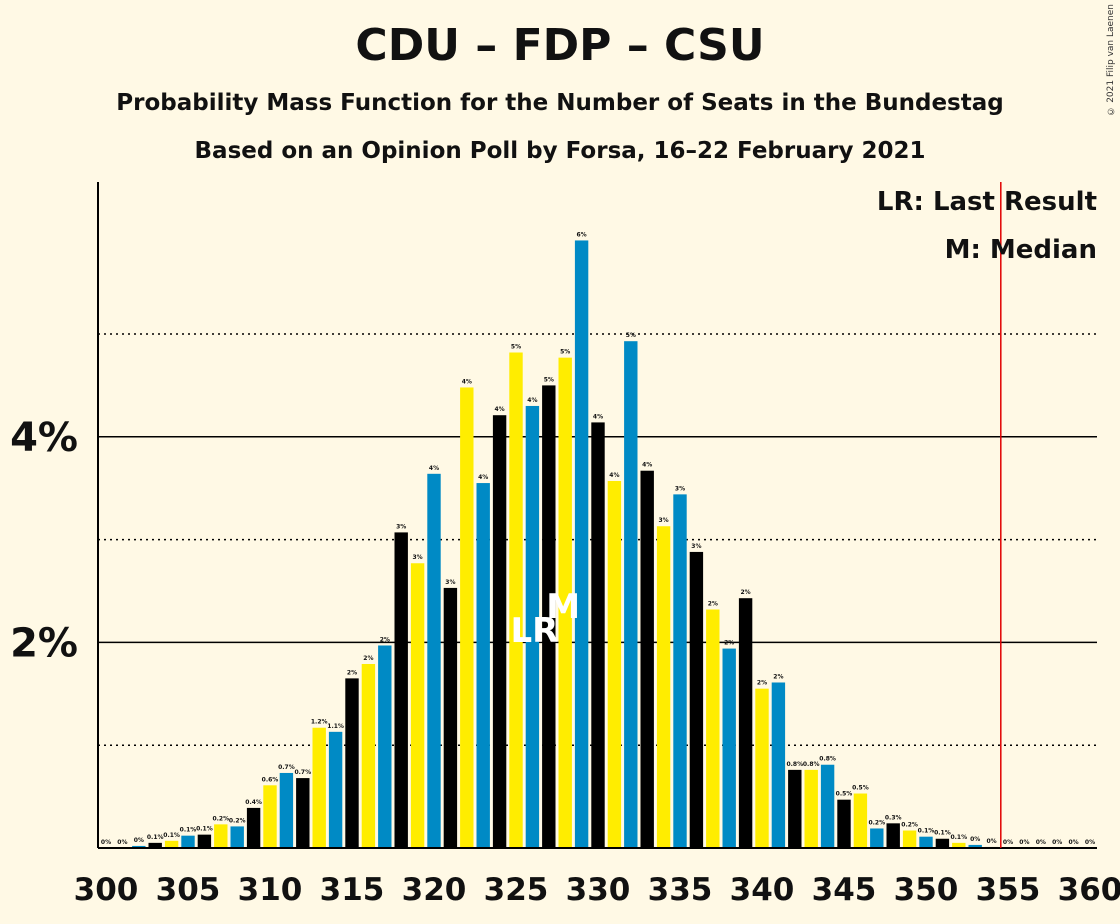 The width and height of the screenshot is (1120, 924). I want to click on bar-label-seat-300: 0%, so click(106, 842).